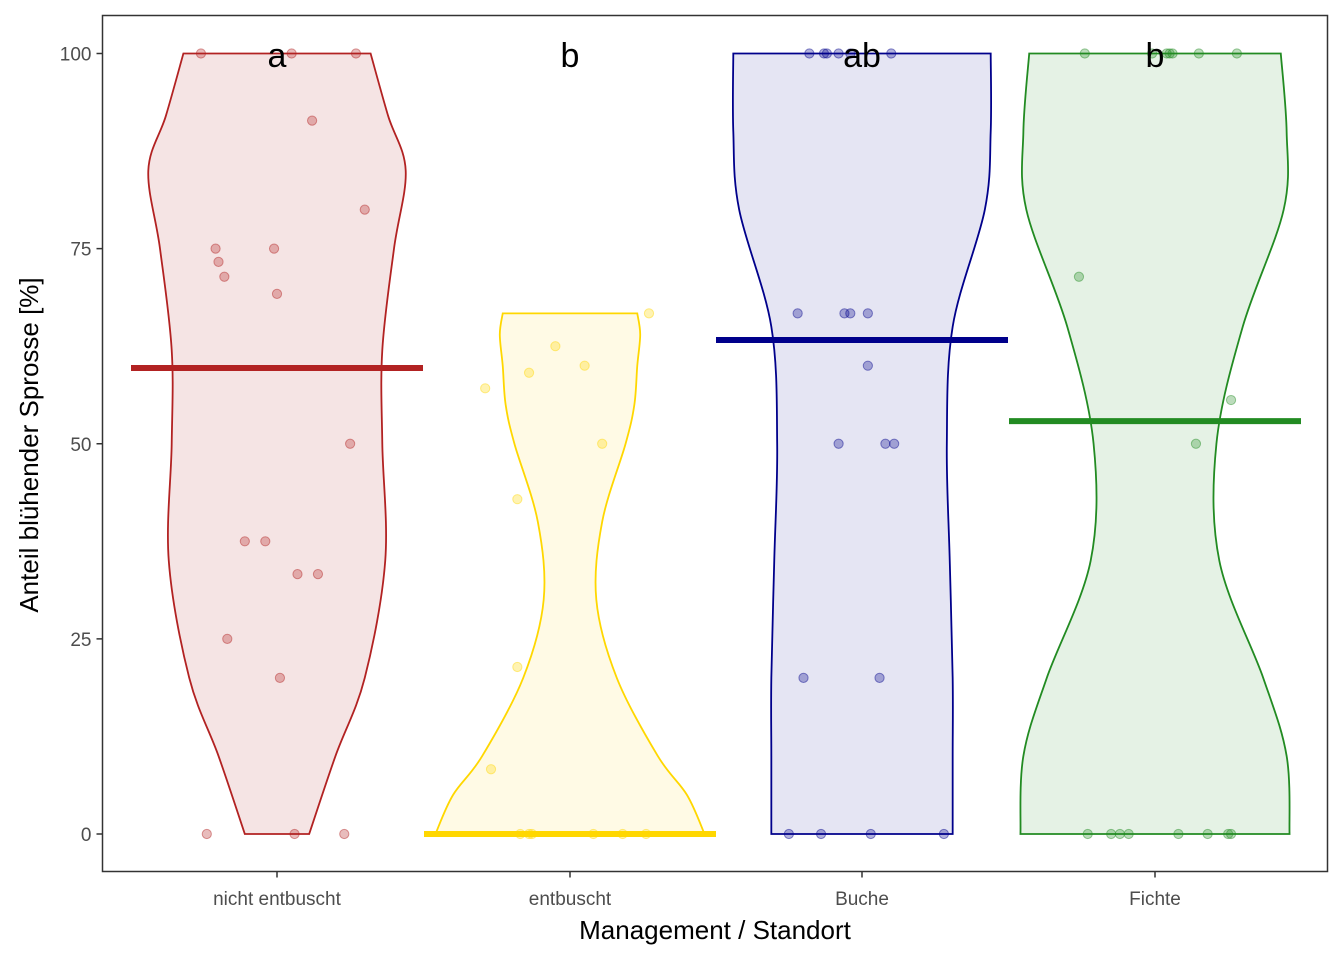  Describe the element at coordinates (715, 930) in the screenshot. I see `x-axis-title: Management / Standort` at that location.